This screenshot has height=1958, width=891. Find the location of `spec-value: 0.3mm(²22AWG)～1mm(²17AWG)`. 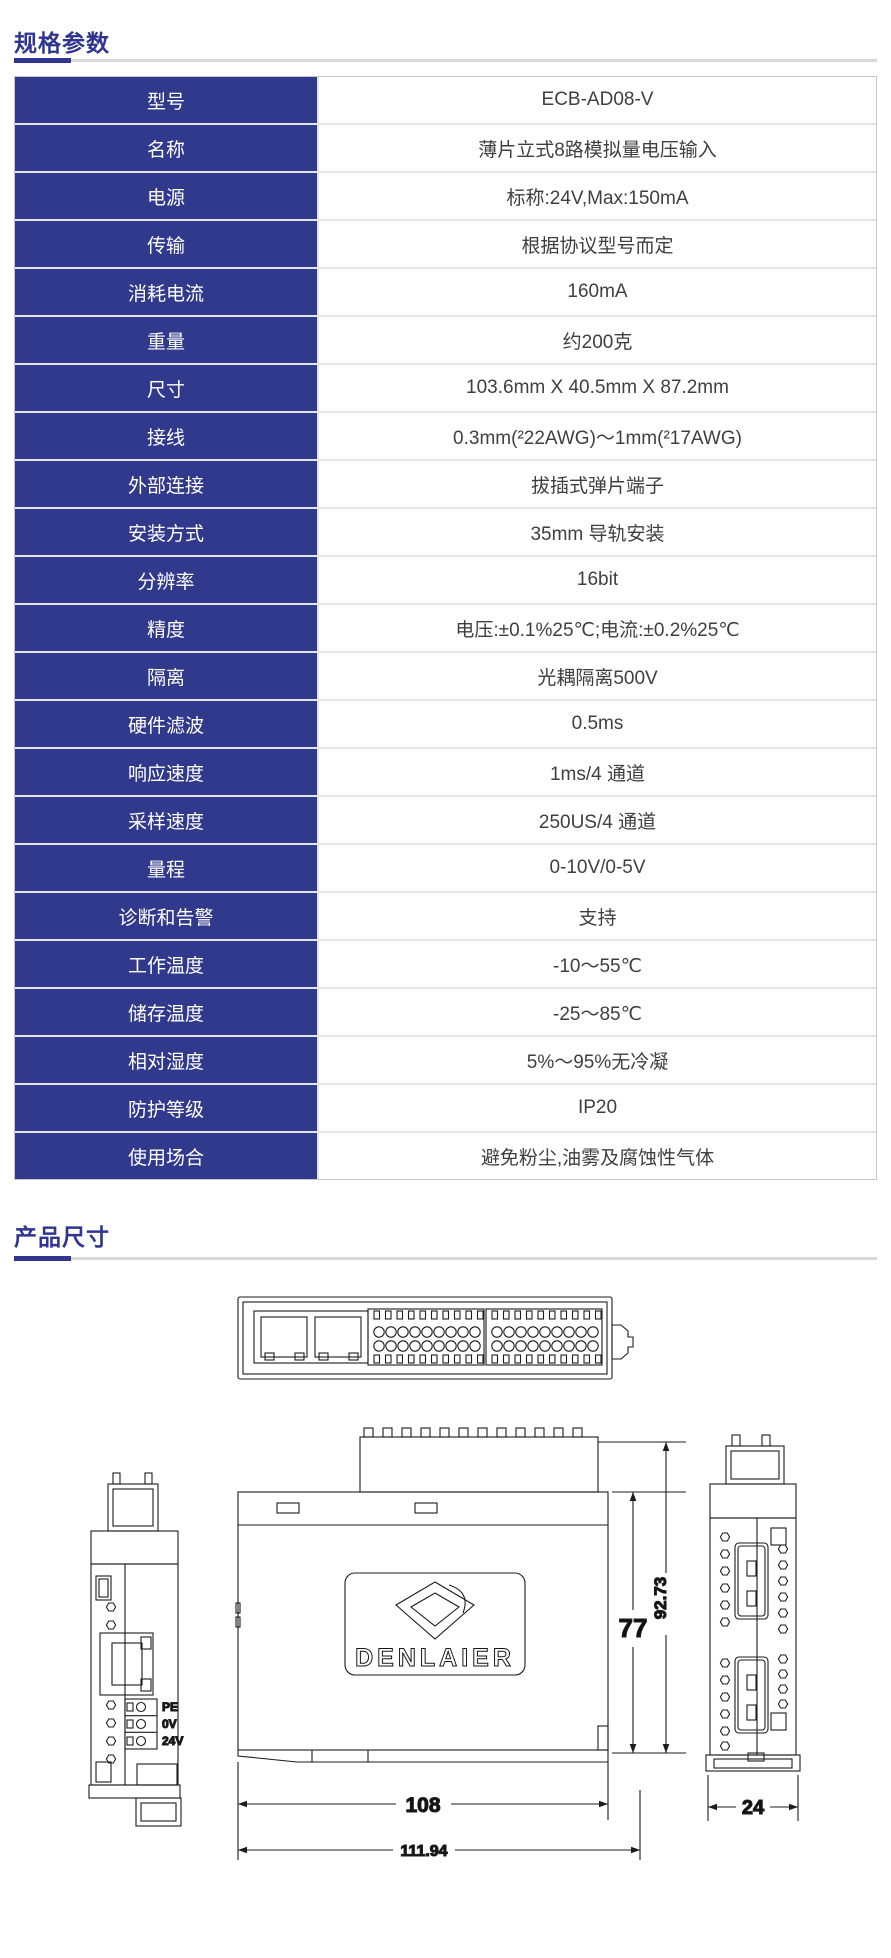

spec-value: 0.3mm(²22AWG)～1mm(²17AWG) is located at coordinates (597, 437).